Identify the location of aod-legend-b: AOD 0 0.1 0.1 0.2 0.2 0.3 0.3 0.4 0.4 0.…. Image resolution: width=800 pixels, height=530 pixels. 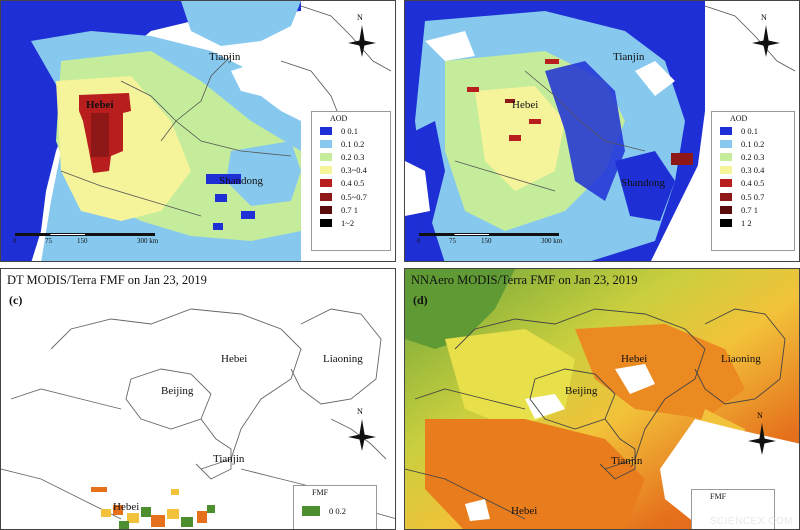
(753, 181).